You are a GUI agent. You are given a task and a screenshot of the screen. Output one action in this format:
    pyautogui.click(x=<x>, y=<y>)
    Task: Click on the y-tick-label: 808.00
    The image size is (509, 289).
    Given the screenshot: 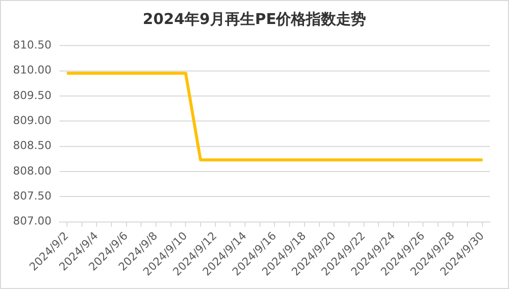 What is the action you would take?
    pyautogui.click(x=32, y=171)
    